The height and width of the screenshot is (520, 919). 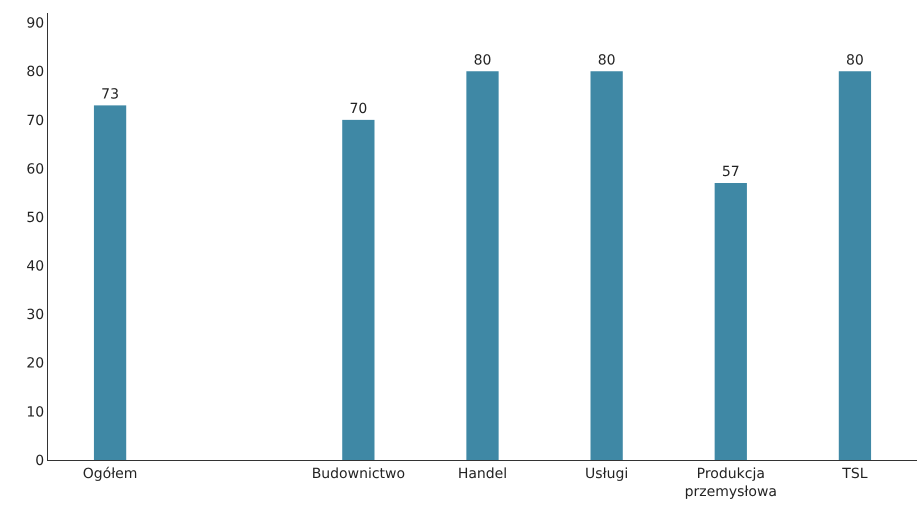 I want to click on x-tick-label: Handel, so click(x=483, y=474).